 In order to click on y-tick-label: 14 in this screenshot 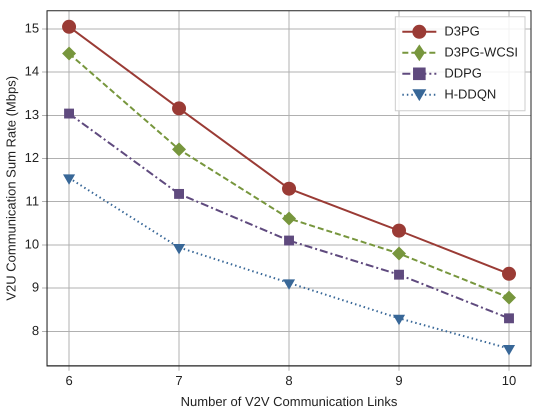, I will do `click(32, 71)`.